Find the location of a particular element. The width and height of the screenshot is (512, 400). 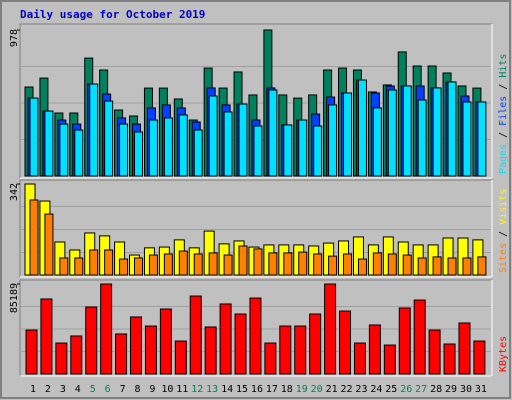

x-tick-label: 24 is located at coordinates (376, 389).